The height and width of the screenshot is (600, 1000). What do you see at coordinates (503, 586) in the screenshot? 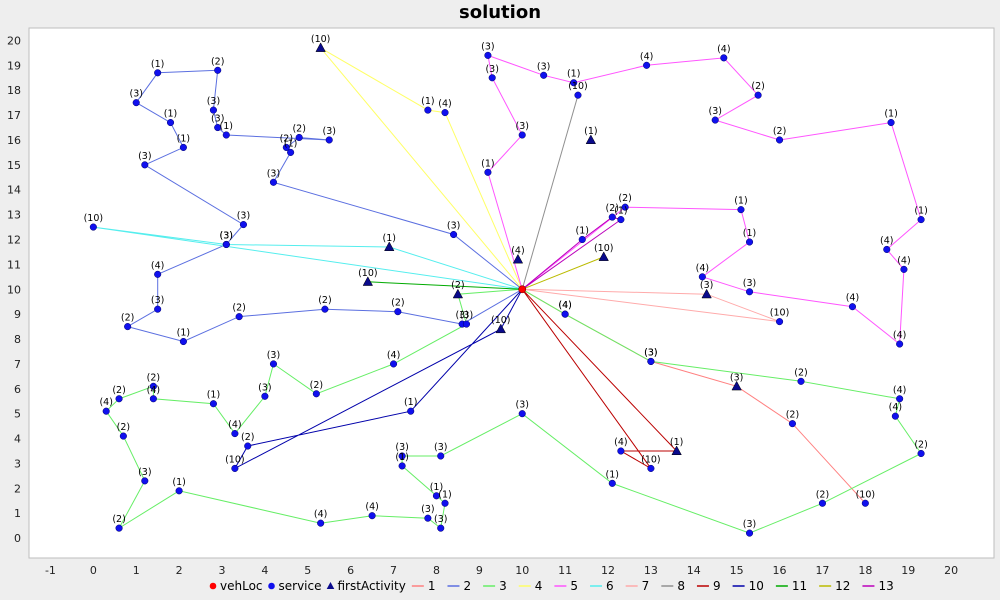
I see `legend-label-route-3: 3` at bounding box center [503, 586].